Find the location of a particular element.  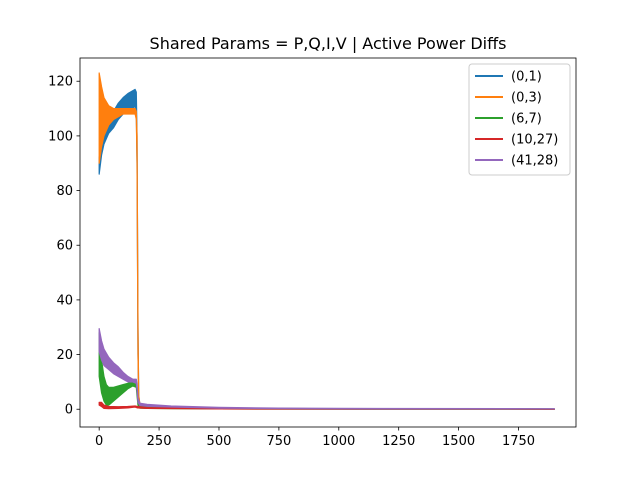

y-tick-label: 40 is located at coordinates (64, 300).